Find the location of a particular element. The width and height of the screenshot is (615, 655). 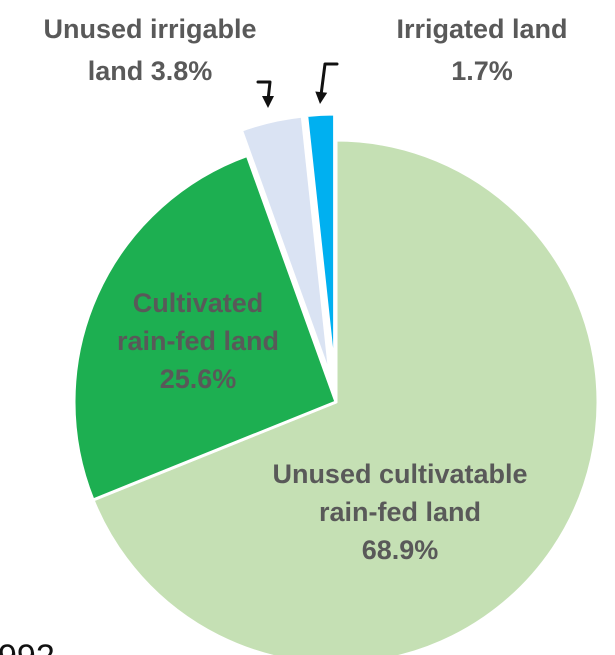

label-line: 25.6% is located at coordinates (198, 379).